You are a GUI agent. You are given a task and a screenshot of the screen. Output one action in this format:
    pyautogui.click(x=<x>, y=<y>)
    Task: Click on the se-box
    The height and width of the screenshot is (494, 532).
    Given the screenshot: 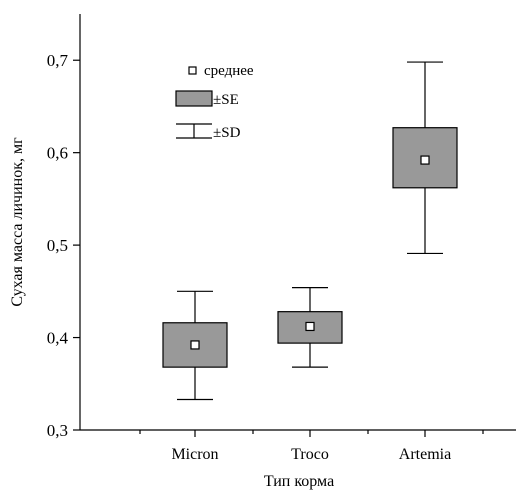 What is the action you would take?
    pyautogui.click(x=310, y=327)
    